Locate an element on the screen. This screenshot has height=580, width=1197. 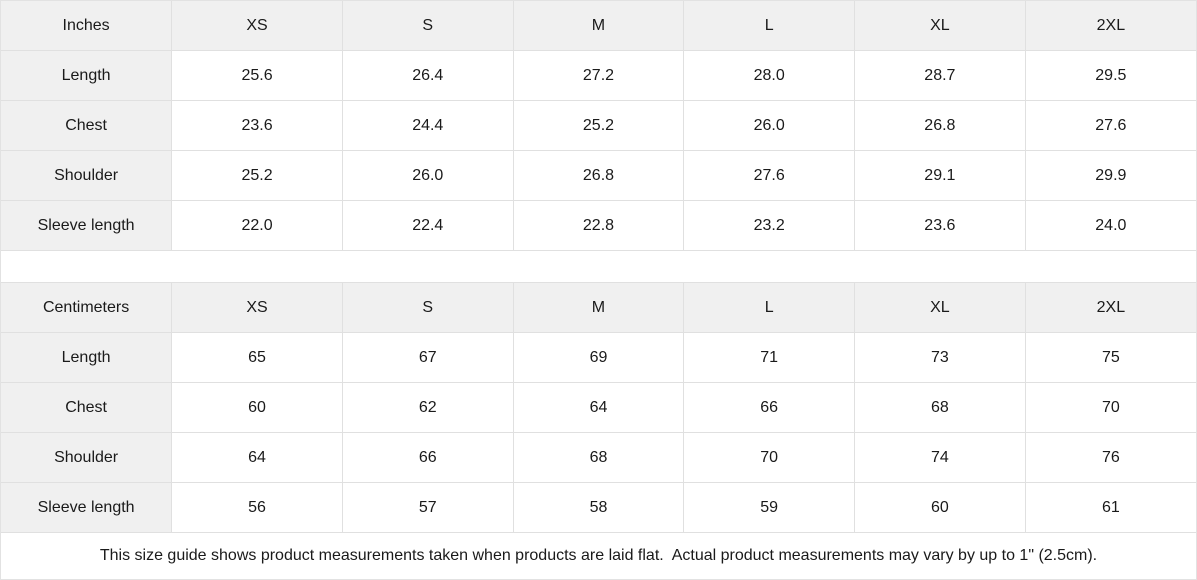
value-cell: 29.1 is located at coordinates (940, 175).